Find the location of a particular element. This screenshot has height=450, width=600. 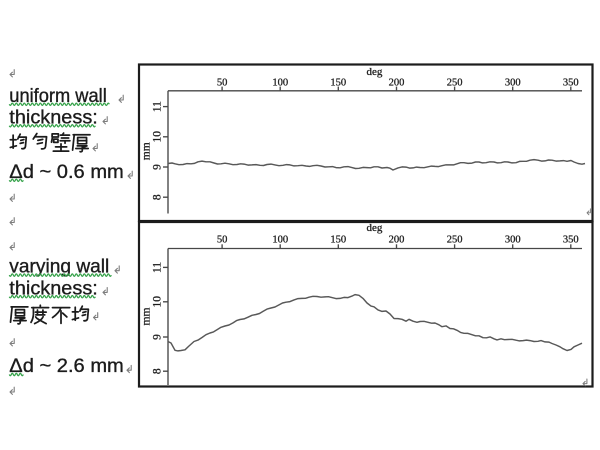

svg-text: uniform wall is located at coordinates (58, 96).